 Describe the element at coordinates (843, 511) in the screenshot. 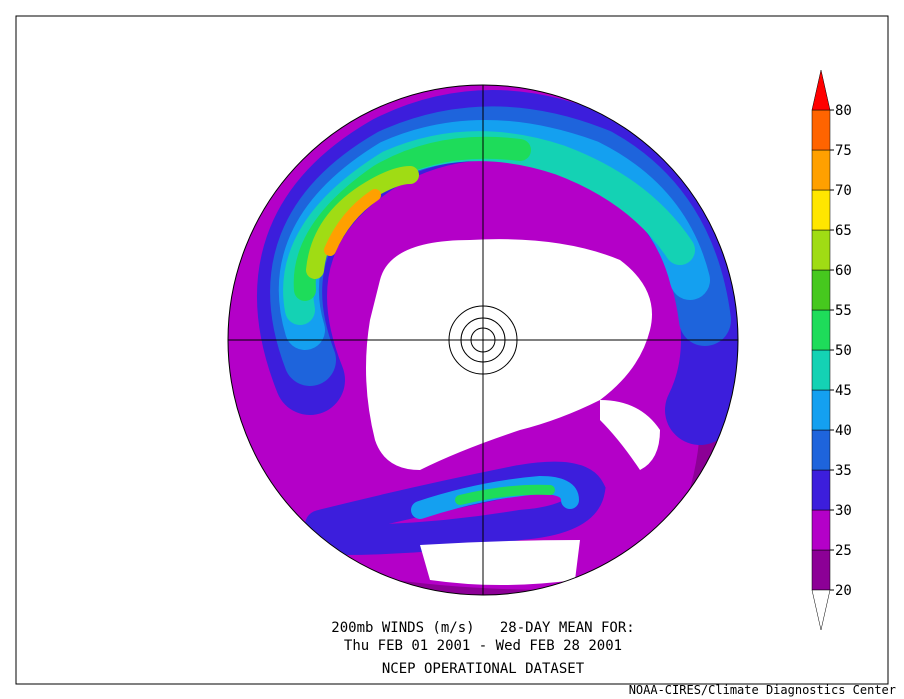

I see `colorbar-label: 30` at that location.